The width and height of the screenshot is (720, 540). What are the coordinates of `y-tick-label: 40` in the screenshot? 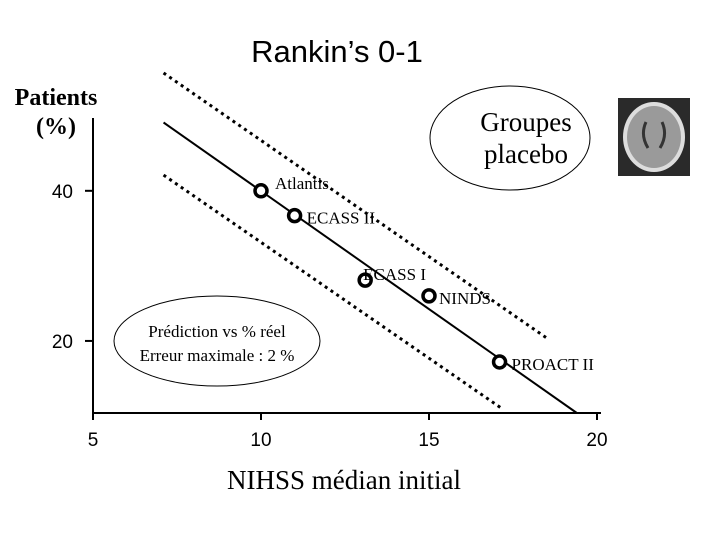 It's located at (62, 192).